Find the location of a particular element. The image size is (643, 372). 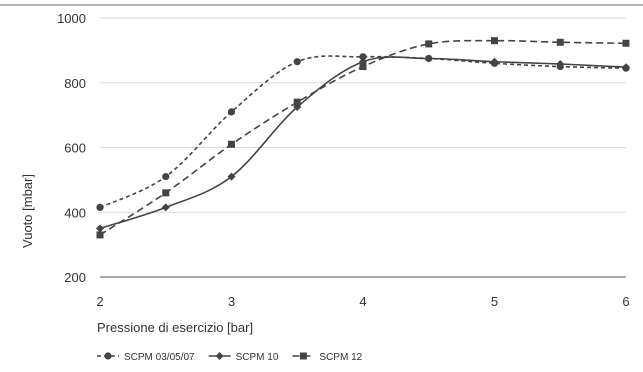

x-tick-label: 2 is located at coordinates (99, 301).